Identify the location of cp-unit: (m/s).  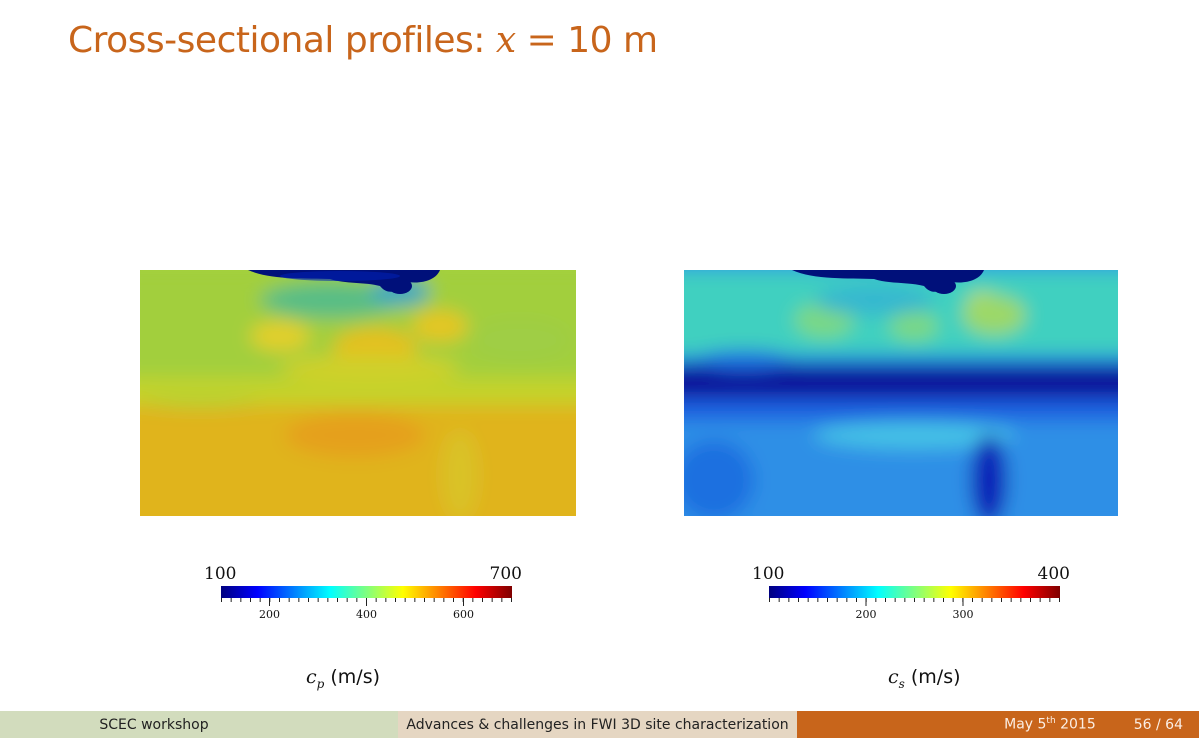
(352, 677).